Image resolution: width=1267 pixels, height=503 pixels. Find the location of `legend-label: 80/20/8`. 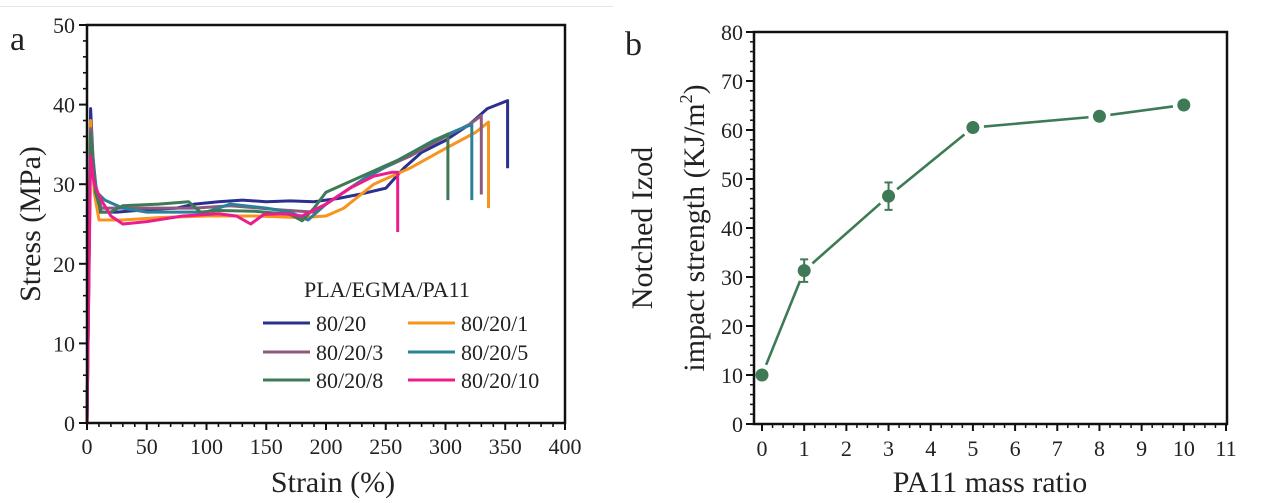

legend-label: 80/20/8 is located at coordinates (349, 380).